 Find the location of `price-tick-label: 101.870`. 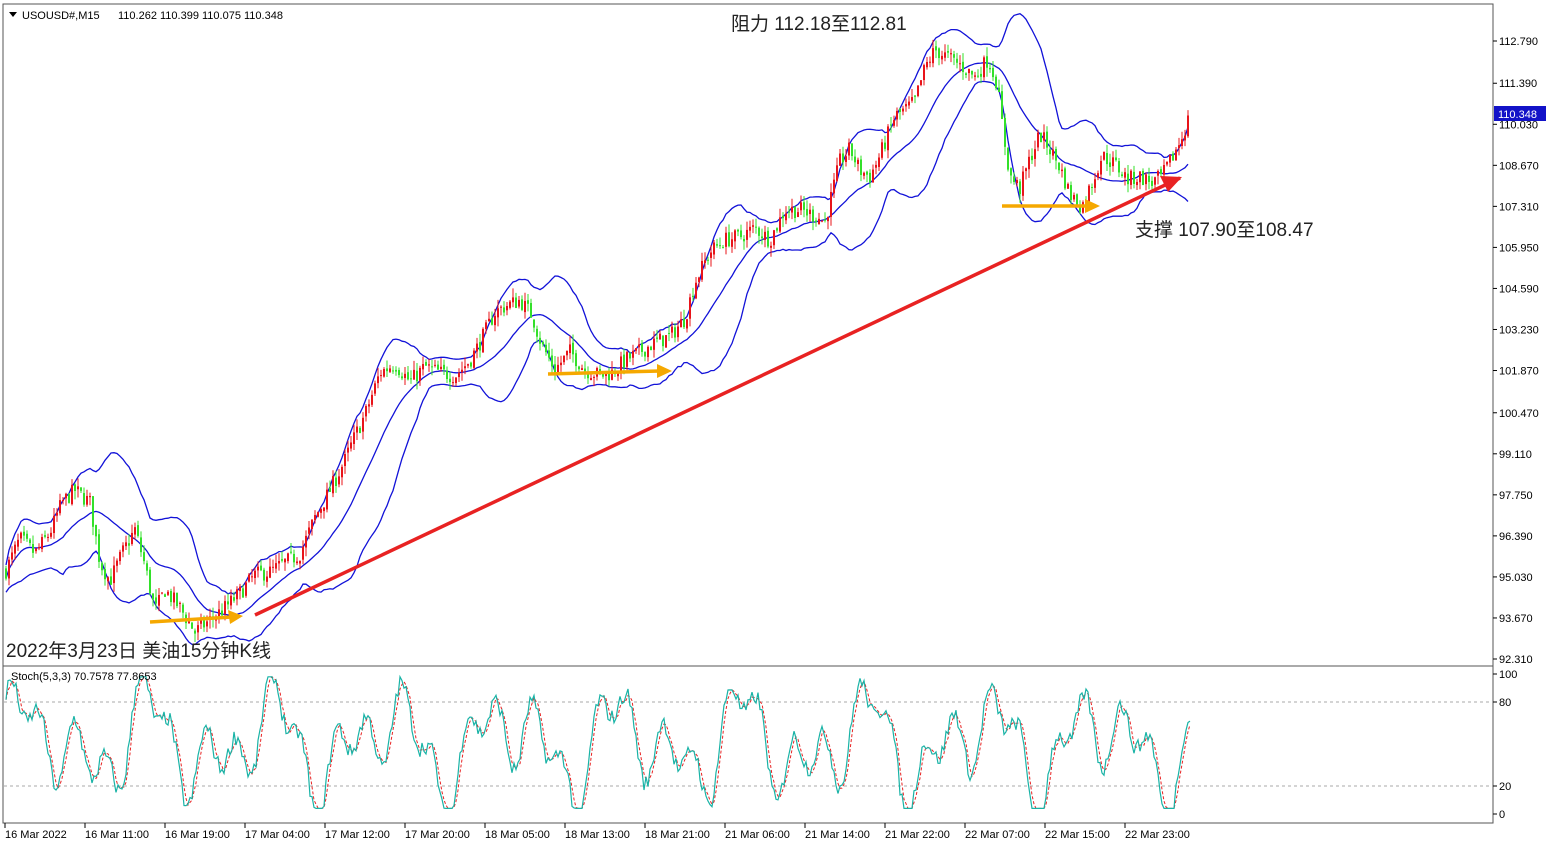

price-tick-label: 101.870 is located at coordinates (1519, 372).